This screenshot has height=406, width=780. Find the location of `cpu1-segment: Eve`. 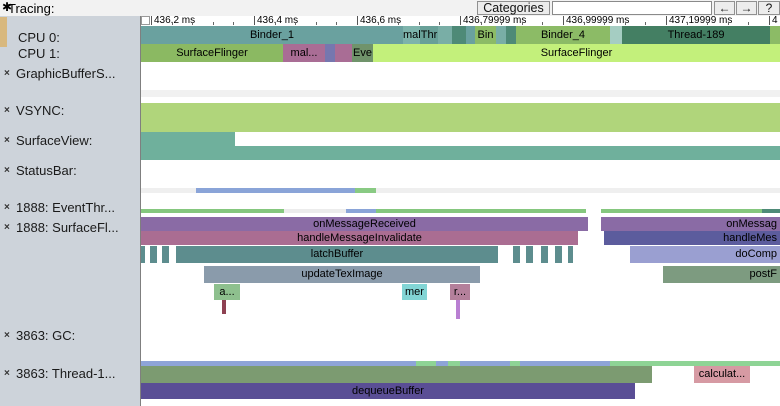

cpu1-segment: Eve is located at coordinates (362, 53).